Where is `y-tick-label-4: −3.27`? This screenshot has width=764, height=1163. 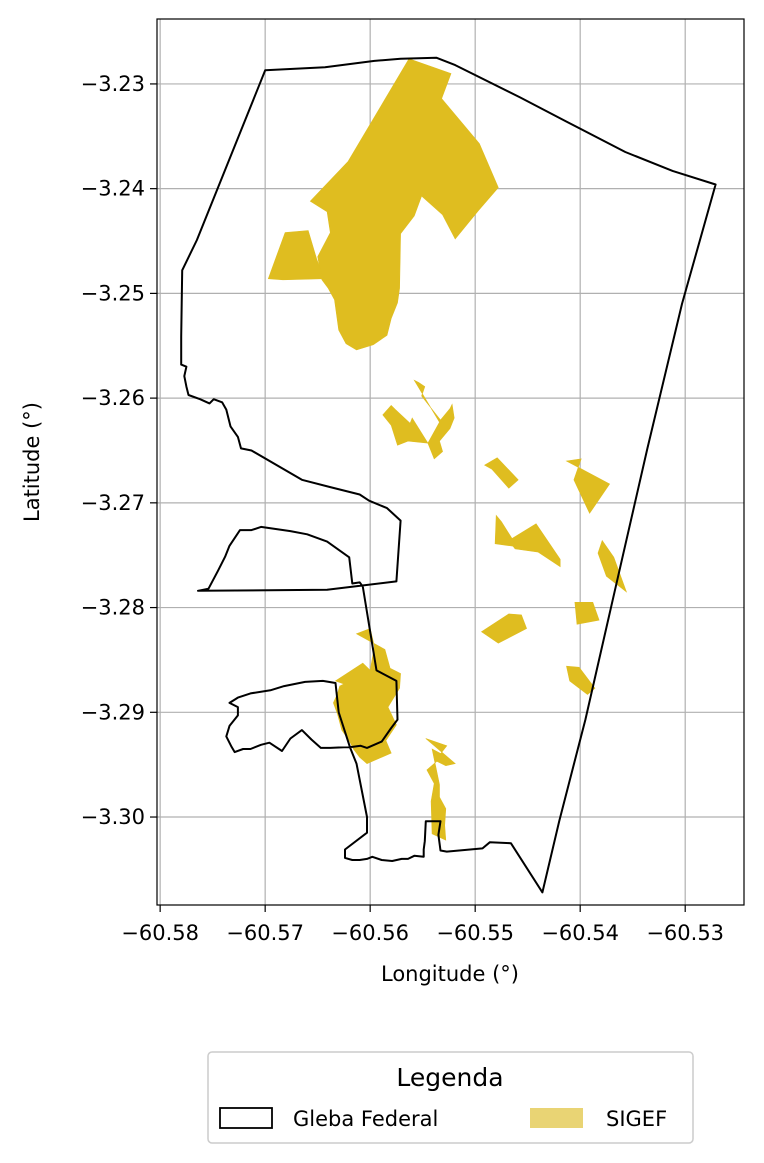 y-tick-label-4: −3.27 is located at coordinates (113, 503).